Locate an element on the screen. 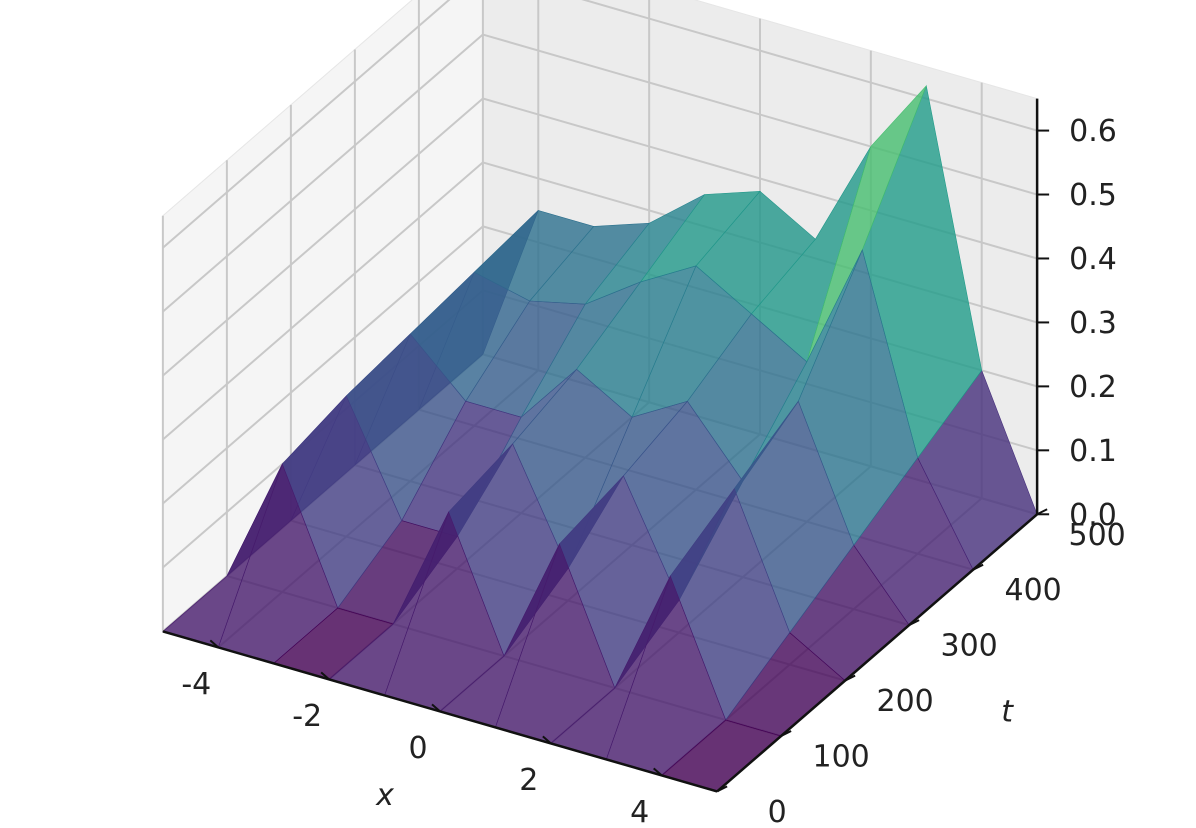  x-tick-label: 0 is located at coordinates (417, 748).